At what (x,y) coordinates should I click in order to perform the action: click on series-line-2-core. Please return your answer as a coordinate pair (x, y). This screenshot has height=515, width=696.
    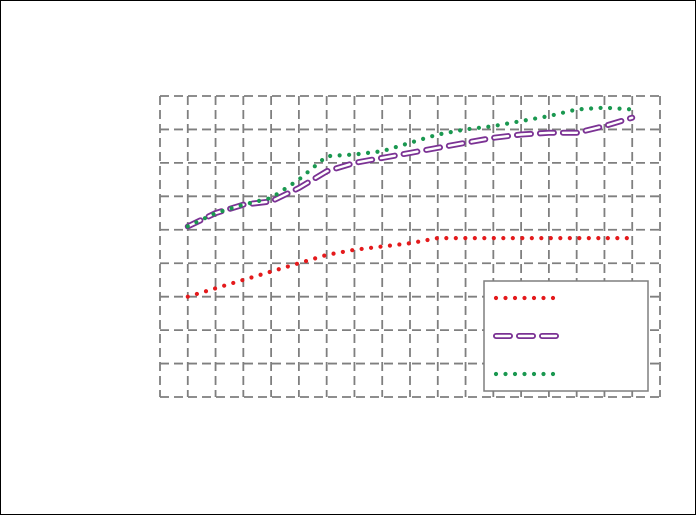
    Looking at the image, I should click on (410, 172).